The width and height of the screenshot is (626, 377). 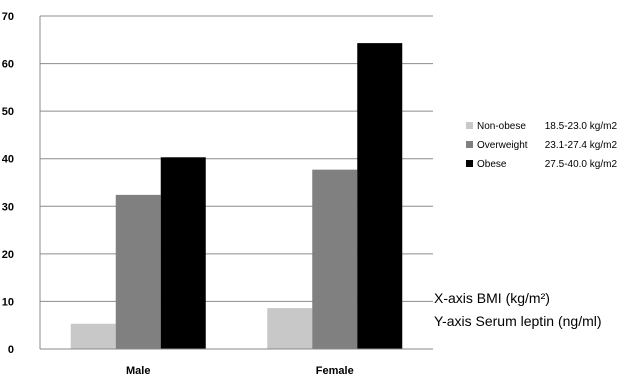 I want to click on y-tick-label: 50, so click(x=8, y=112).